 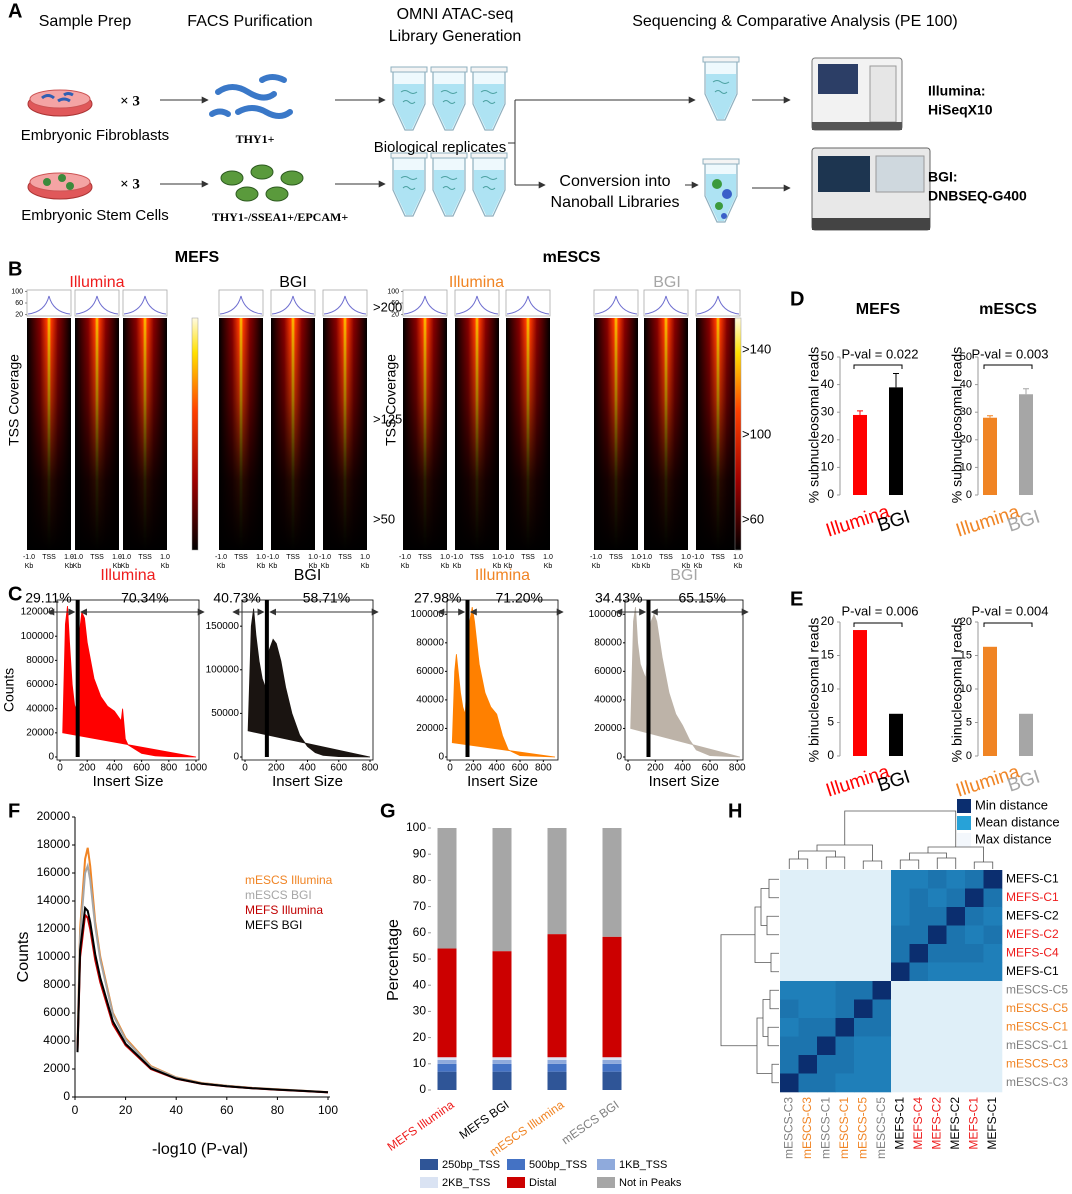 I want to click on bgi-sequencer, so click(x=871, y=189).